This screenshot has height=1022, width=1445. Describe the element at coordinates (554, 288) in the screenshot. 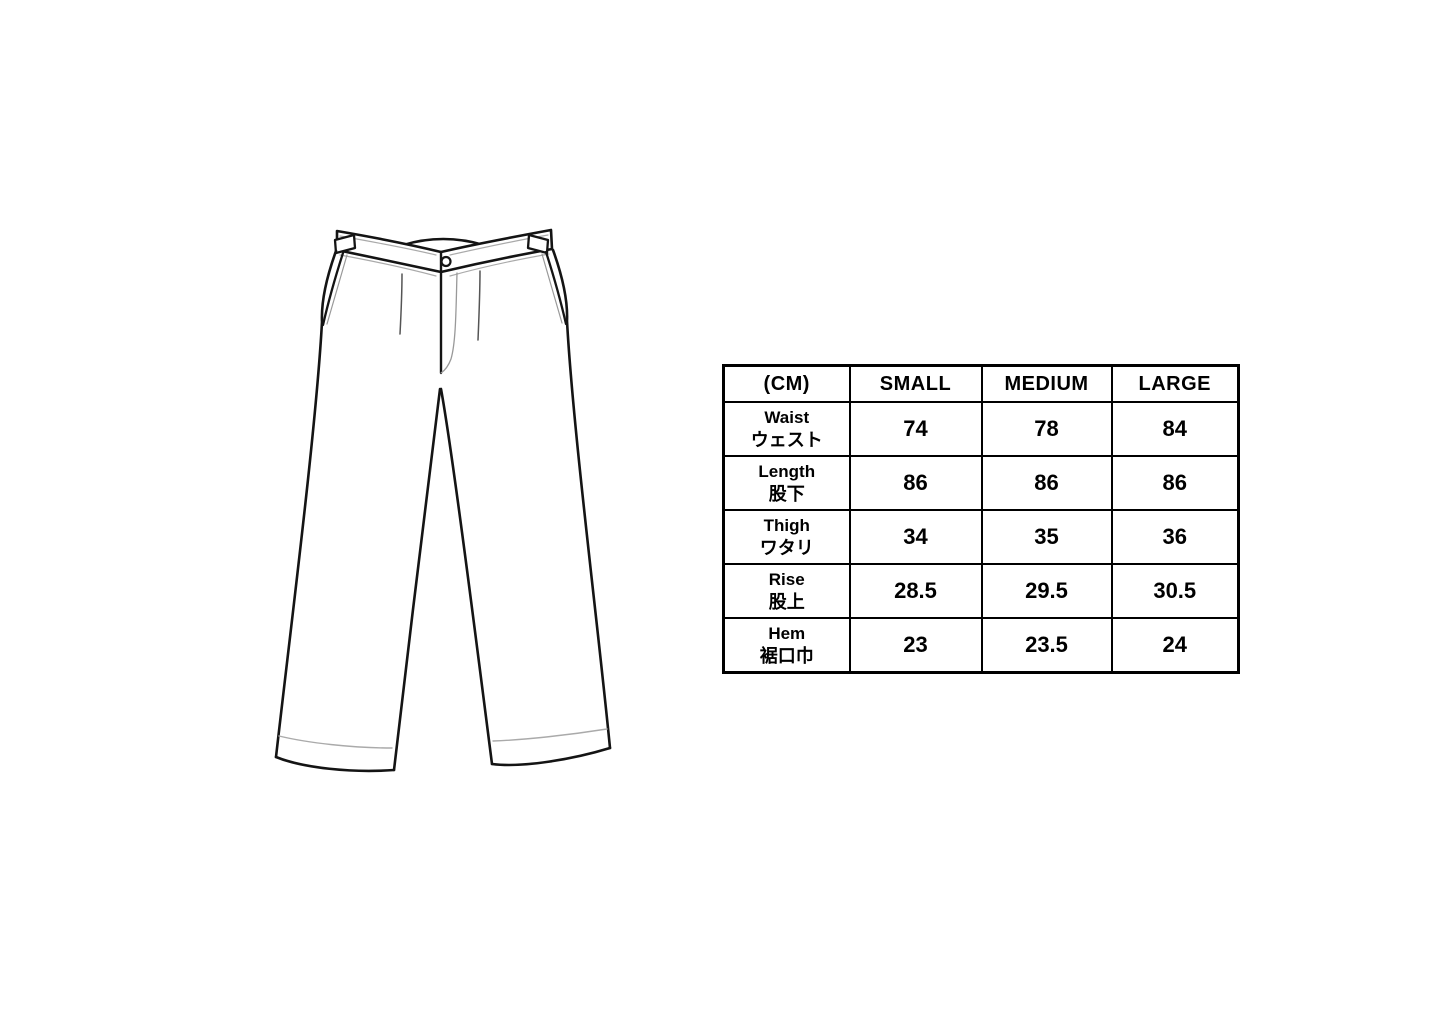

I see `right-pocket` at that location.